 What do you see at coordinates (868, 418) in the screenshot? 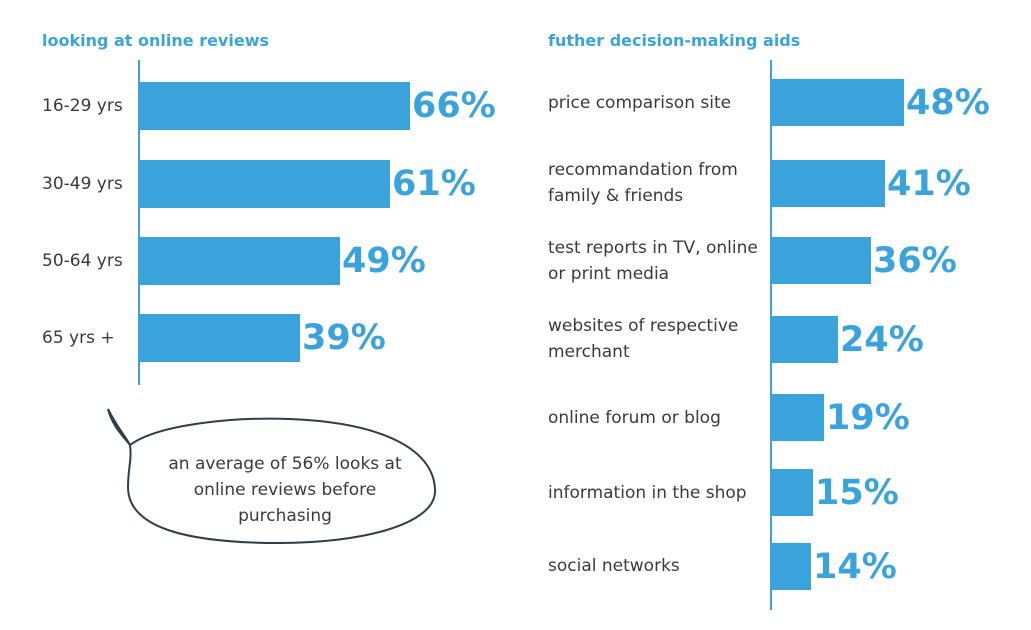
I see `right-value-label: 19%` at bounding box center [868, 418].